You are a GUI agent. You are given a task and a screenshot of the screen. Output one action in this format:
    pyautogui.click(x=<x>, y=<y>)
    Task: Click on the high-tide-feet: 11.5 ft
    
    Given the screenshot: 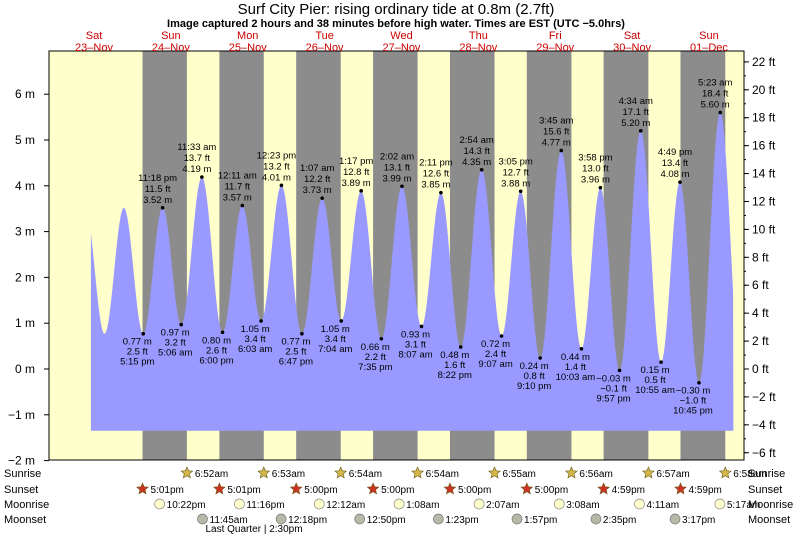 What is the action you would take?
    pyautogui.click(x=158, y=189)
    